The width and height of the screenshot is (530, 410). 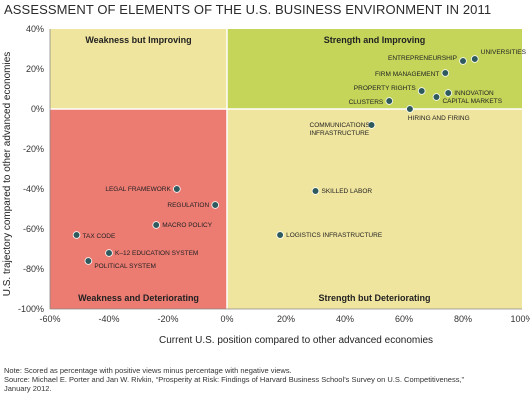 What do you see at coordinates (474, 93) in the screenshot?
I see `point-label: INNOVATION` at bounding box center [474, 93].